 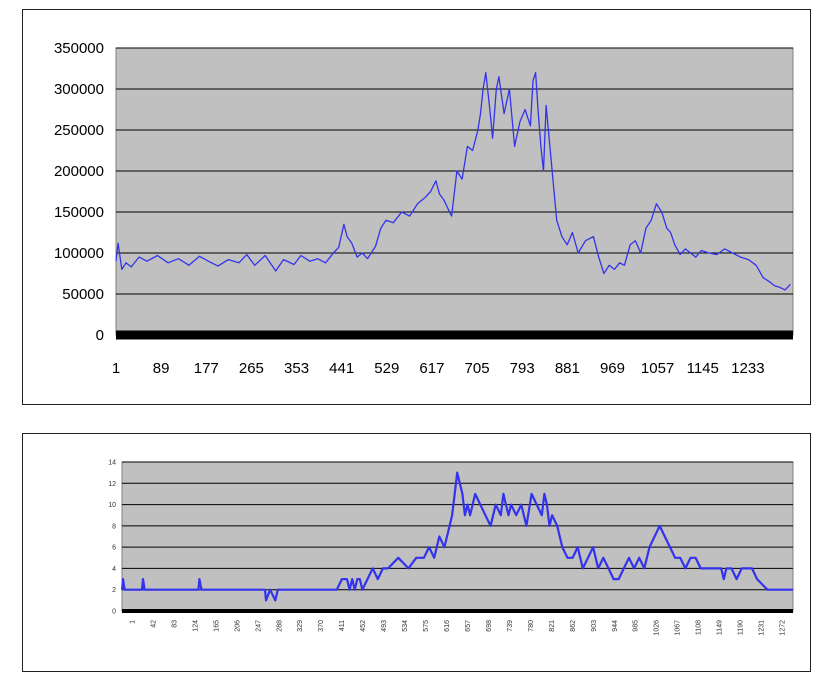 What do you see at coordinates (79, 48) in the screenshot?
I see `y-tick-label: 350000` at bounding box center [79, 48].